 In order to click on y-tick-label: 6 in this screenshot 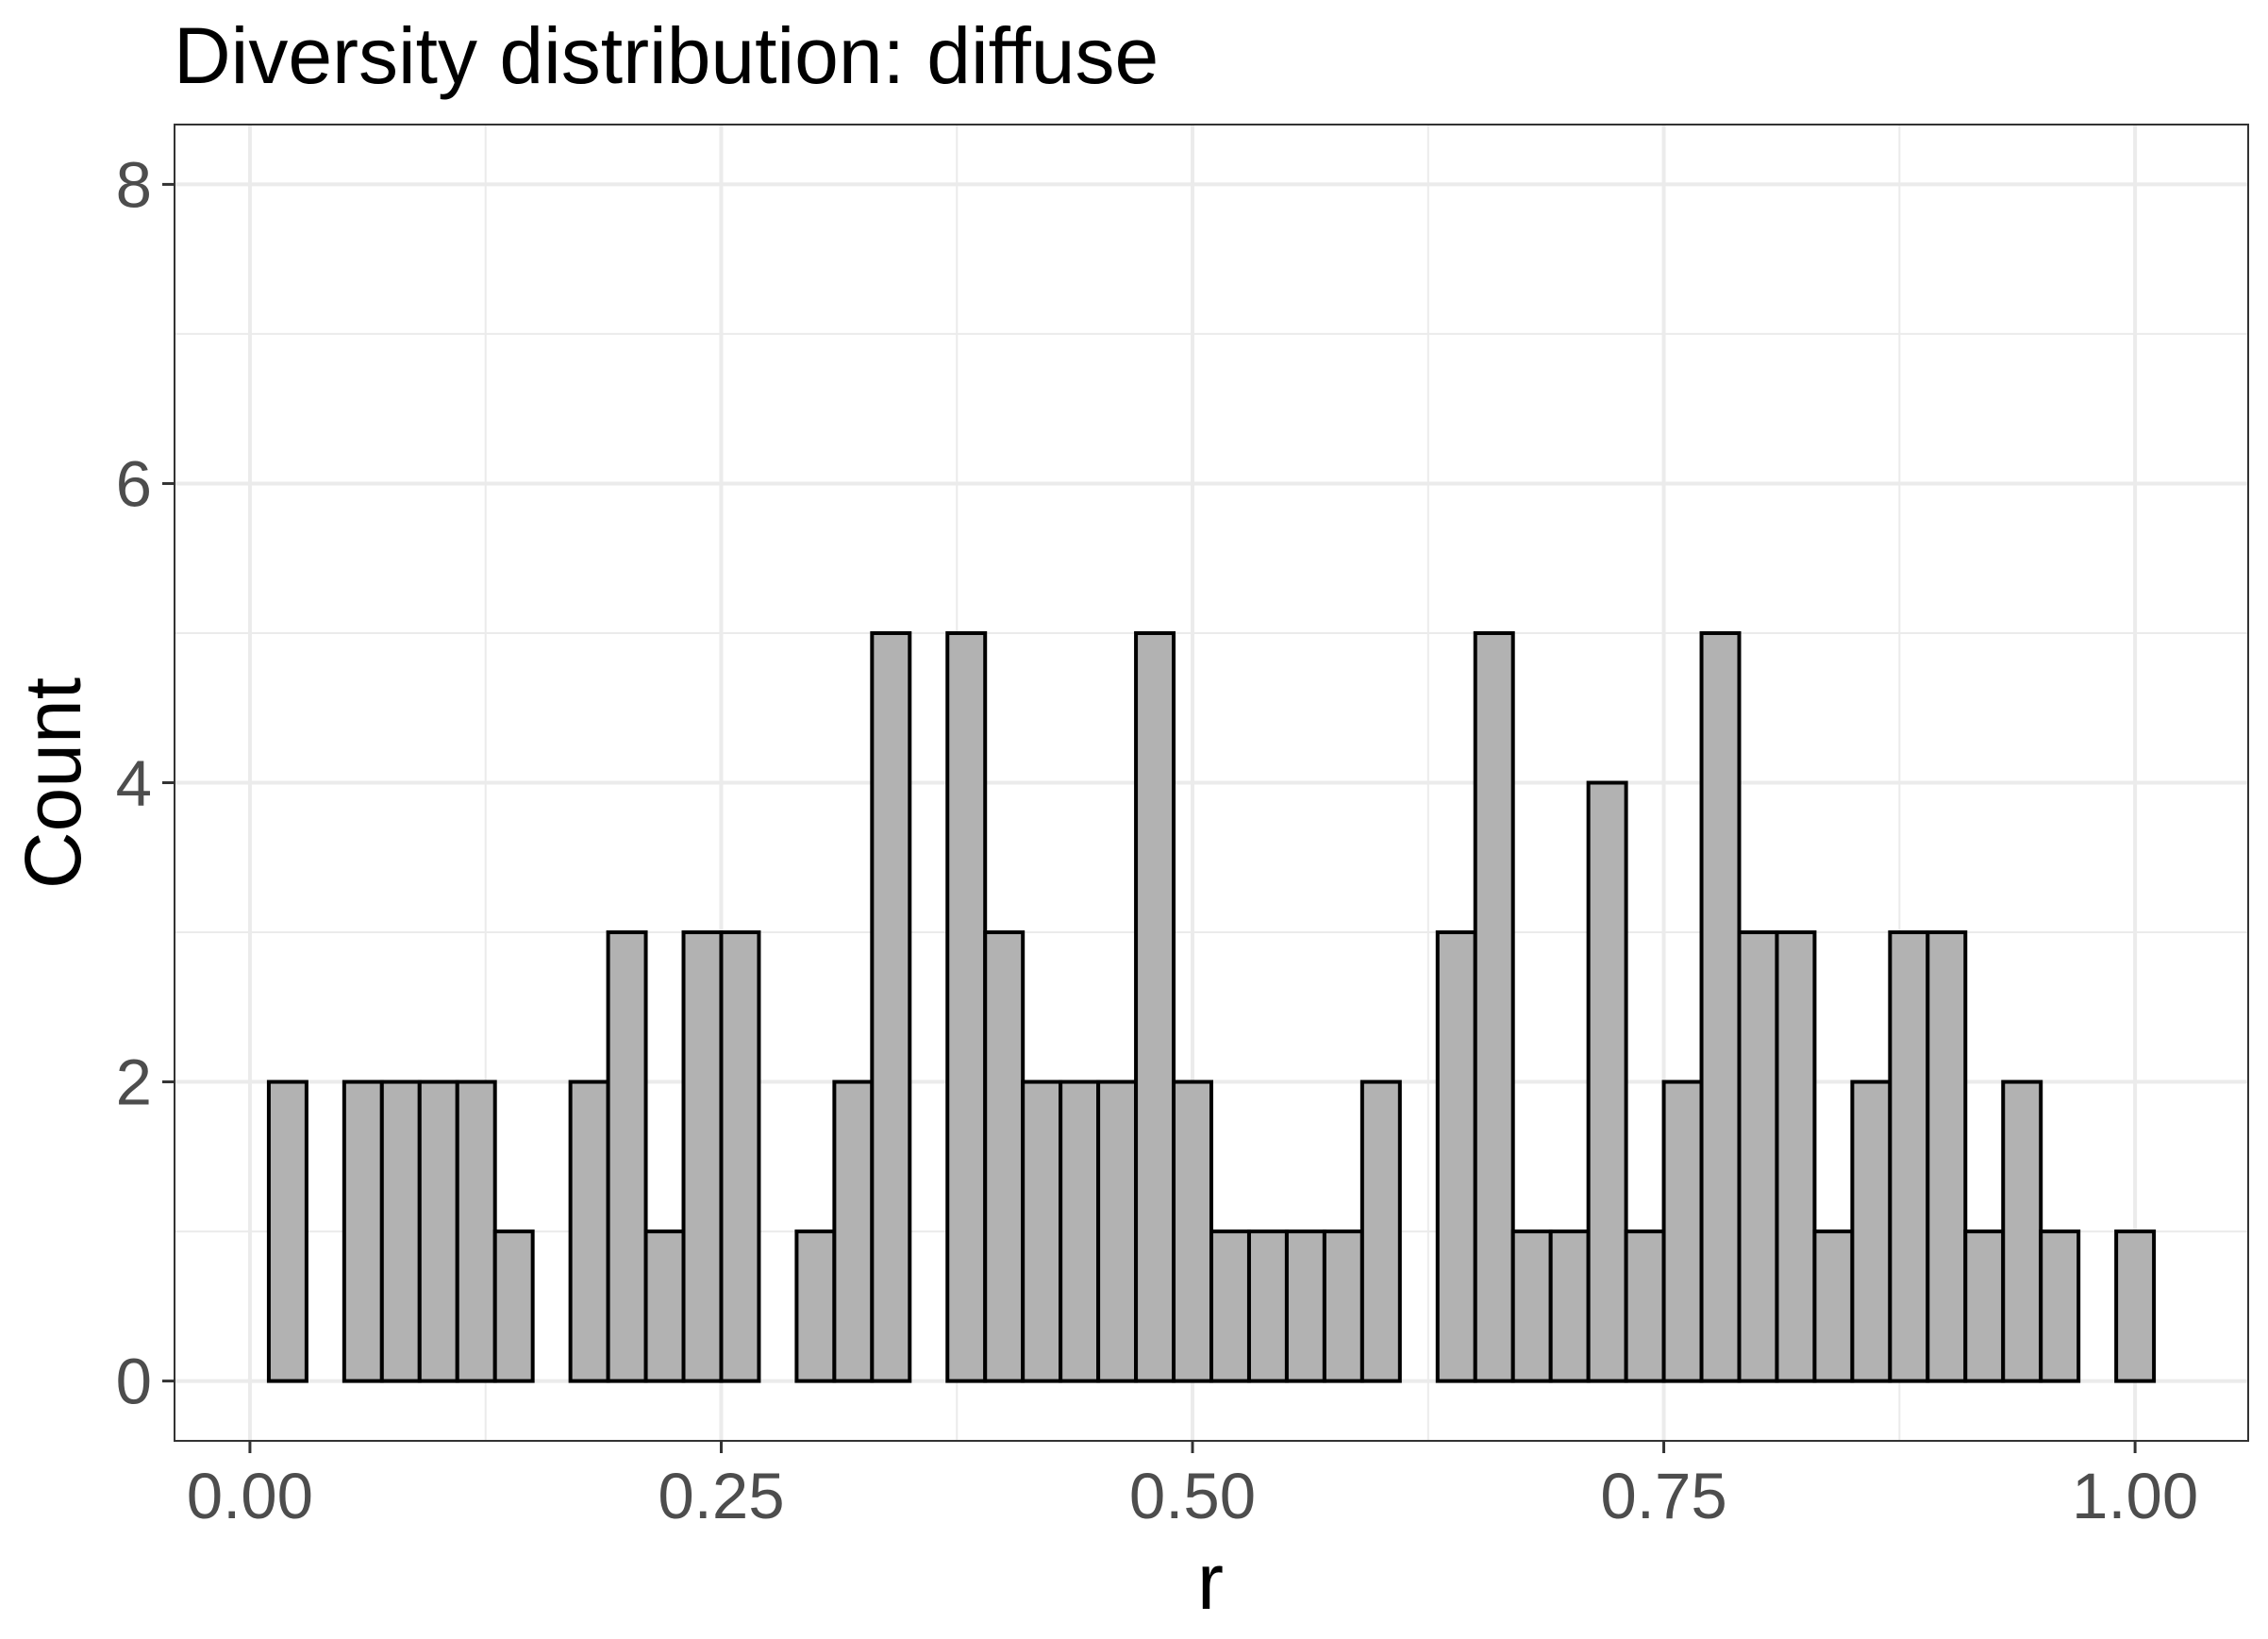, I will do `click(134, 483)`.